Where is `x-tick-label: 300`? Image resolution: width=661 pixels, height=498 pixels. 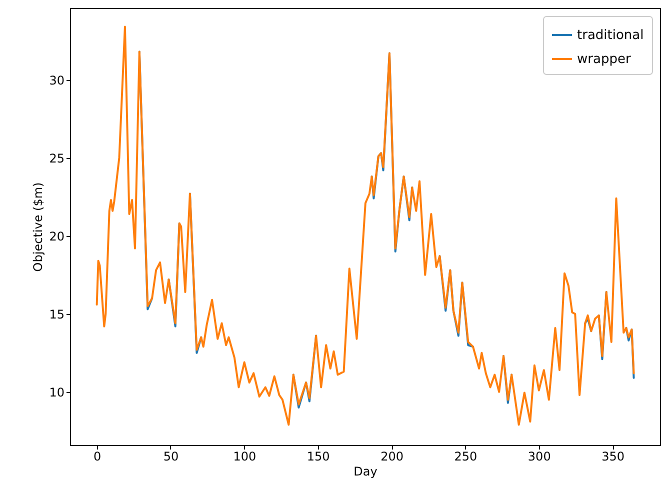
x-tick-label: 300 is located at coordinates (539, 457).